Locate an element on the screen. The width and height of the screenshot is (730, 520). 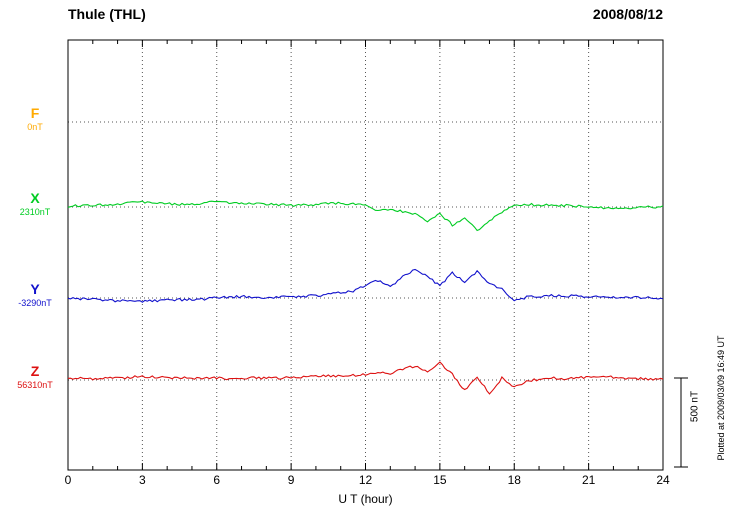
x-tick-label: 12 is located at coordinates (365, 480).